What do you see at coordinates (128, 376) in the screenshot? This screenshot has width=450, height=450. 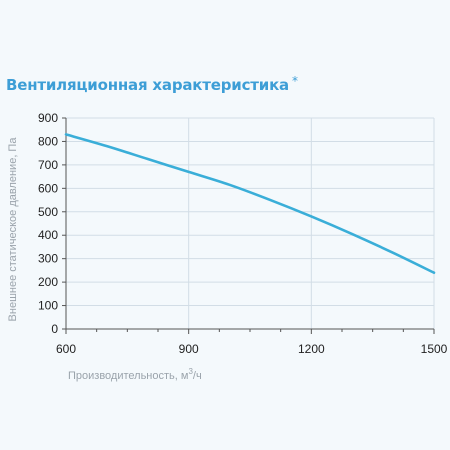 I see `x-axis-label-text: Производительность, м` at bounding box center [128, 376].